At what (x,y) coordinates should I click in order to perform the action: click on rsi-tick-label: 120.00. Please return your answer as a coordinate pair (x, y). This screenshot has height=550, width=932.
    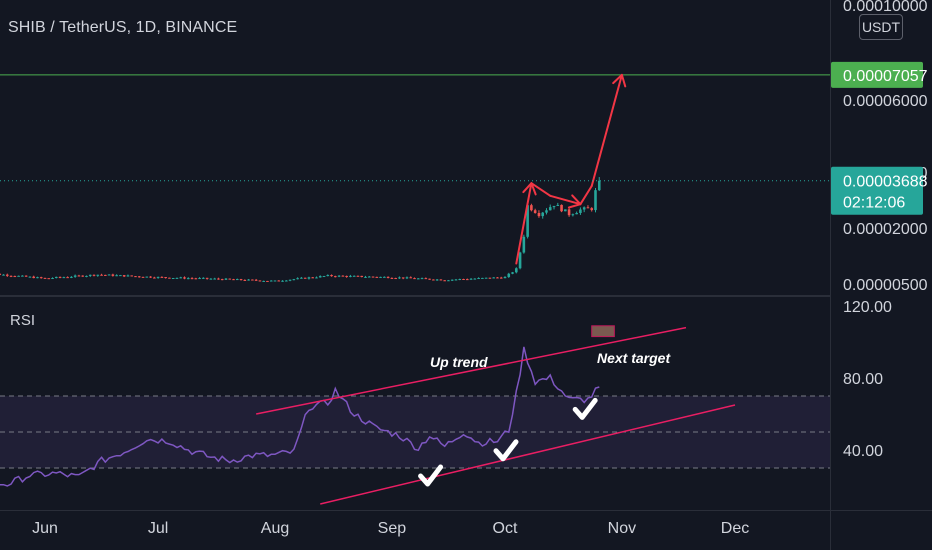
    Looking at the image, I should click on (867, 307).